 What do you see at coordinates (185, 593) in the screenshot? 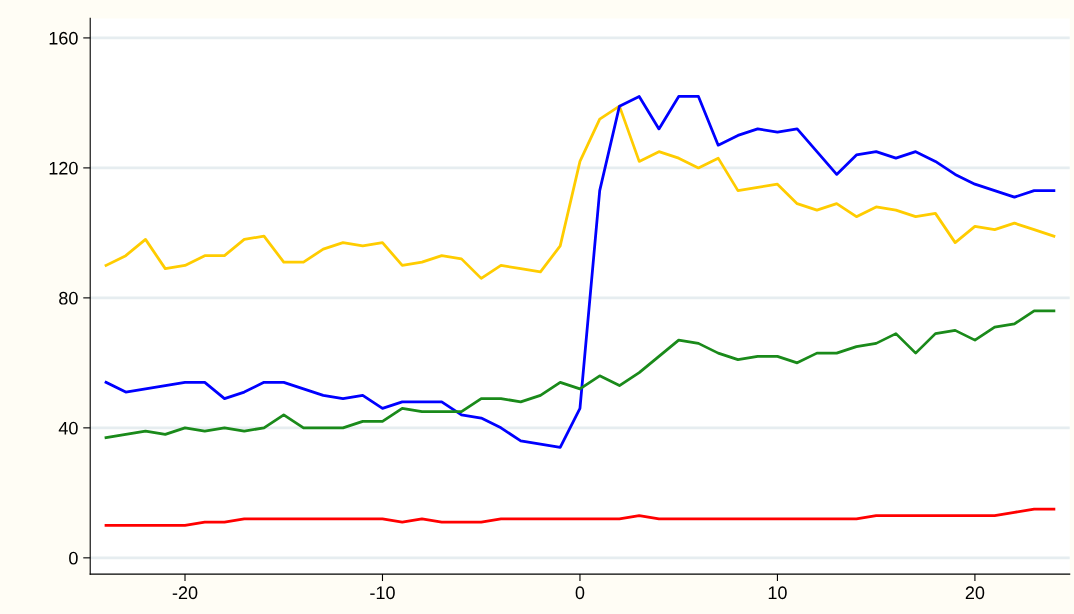
I see `x-tick-label: -20` at bounding box center [185, 593].